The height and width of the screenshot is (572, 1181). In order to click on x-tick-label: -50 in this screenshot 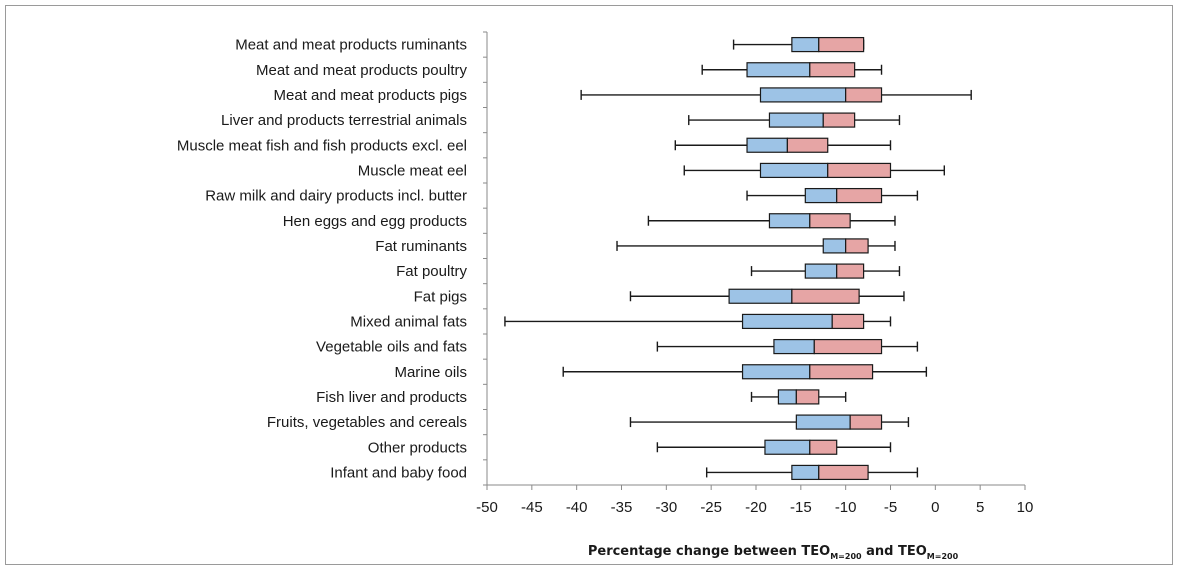, I will do `click(487, 507)`.